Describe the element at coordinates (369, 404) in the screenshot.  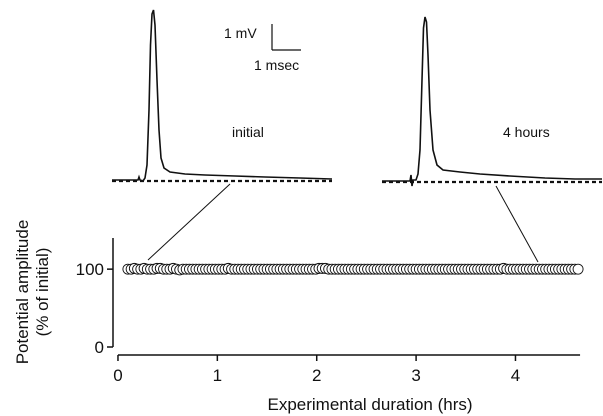
I see `x-axis-label: Experimental duration (hrs)` at that location.